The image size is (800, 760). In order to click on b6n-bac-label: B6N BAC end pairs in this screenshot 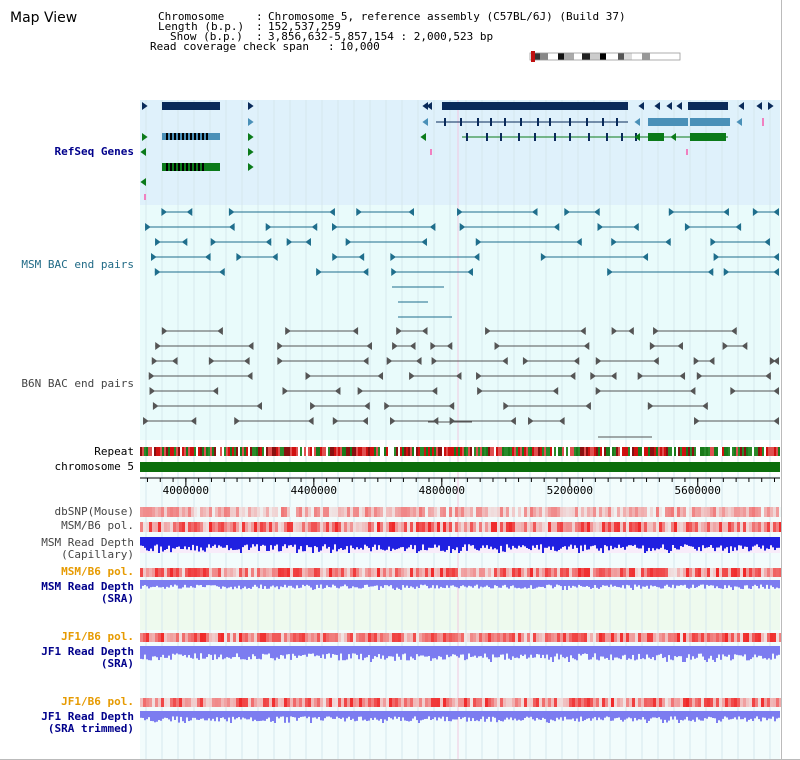, I will do `click(77, 383)`.